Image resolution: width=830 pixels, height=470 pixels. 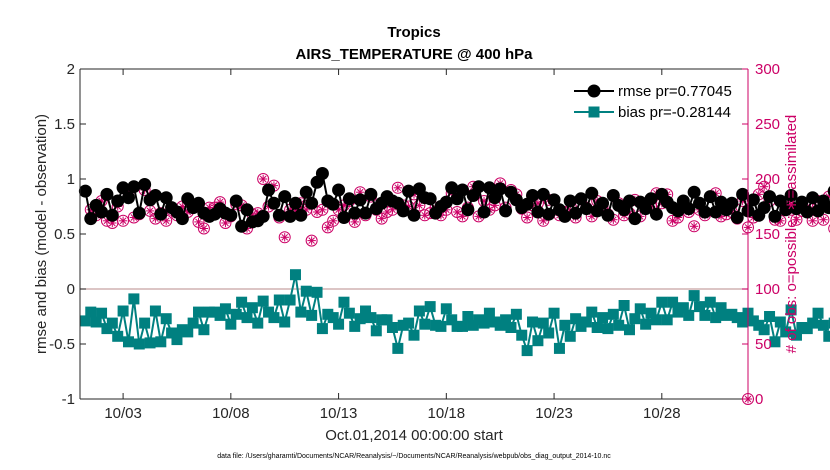 I want to click on x-tick-label: 10/18, so click(x=447, y=413).